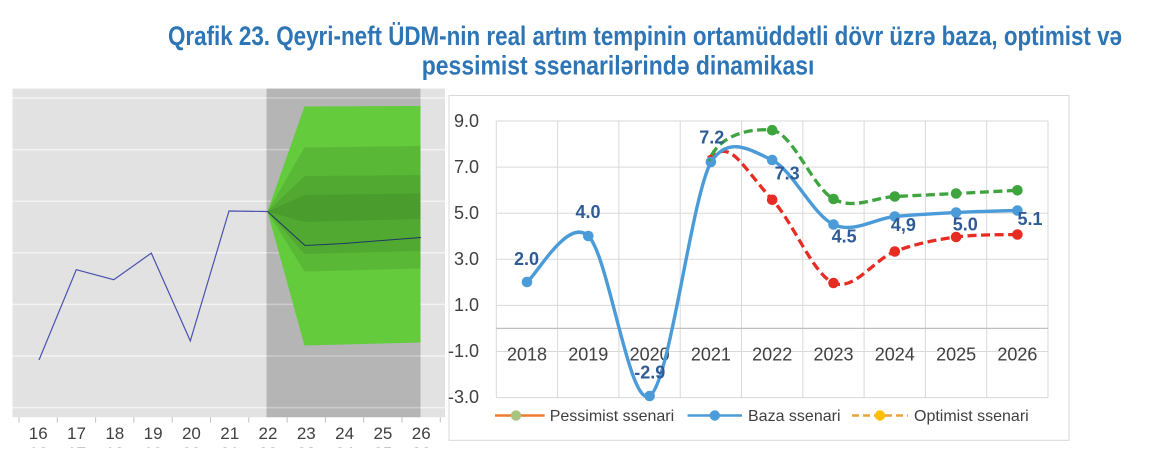 Image resolution: width=1149 pixels, height=453 pixels. I want to click on svg-text: 2019, so click(588, 355).